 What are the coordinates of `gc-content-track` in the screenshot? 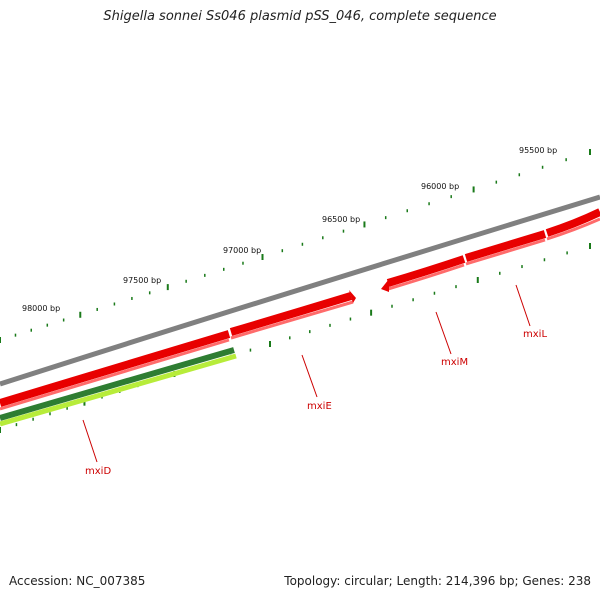 It's located at (118, 387).